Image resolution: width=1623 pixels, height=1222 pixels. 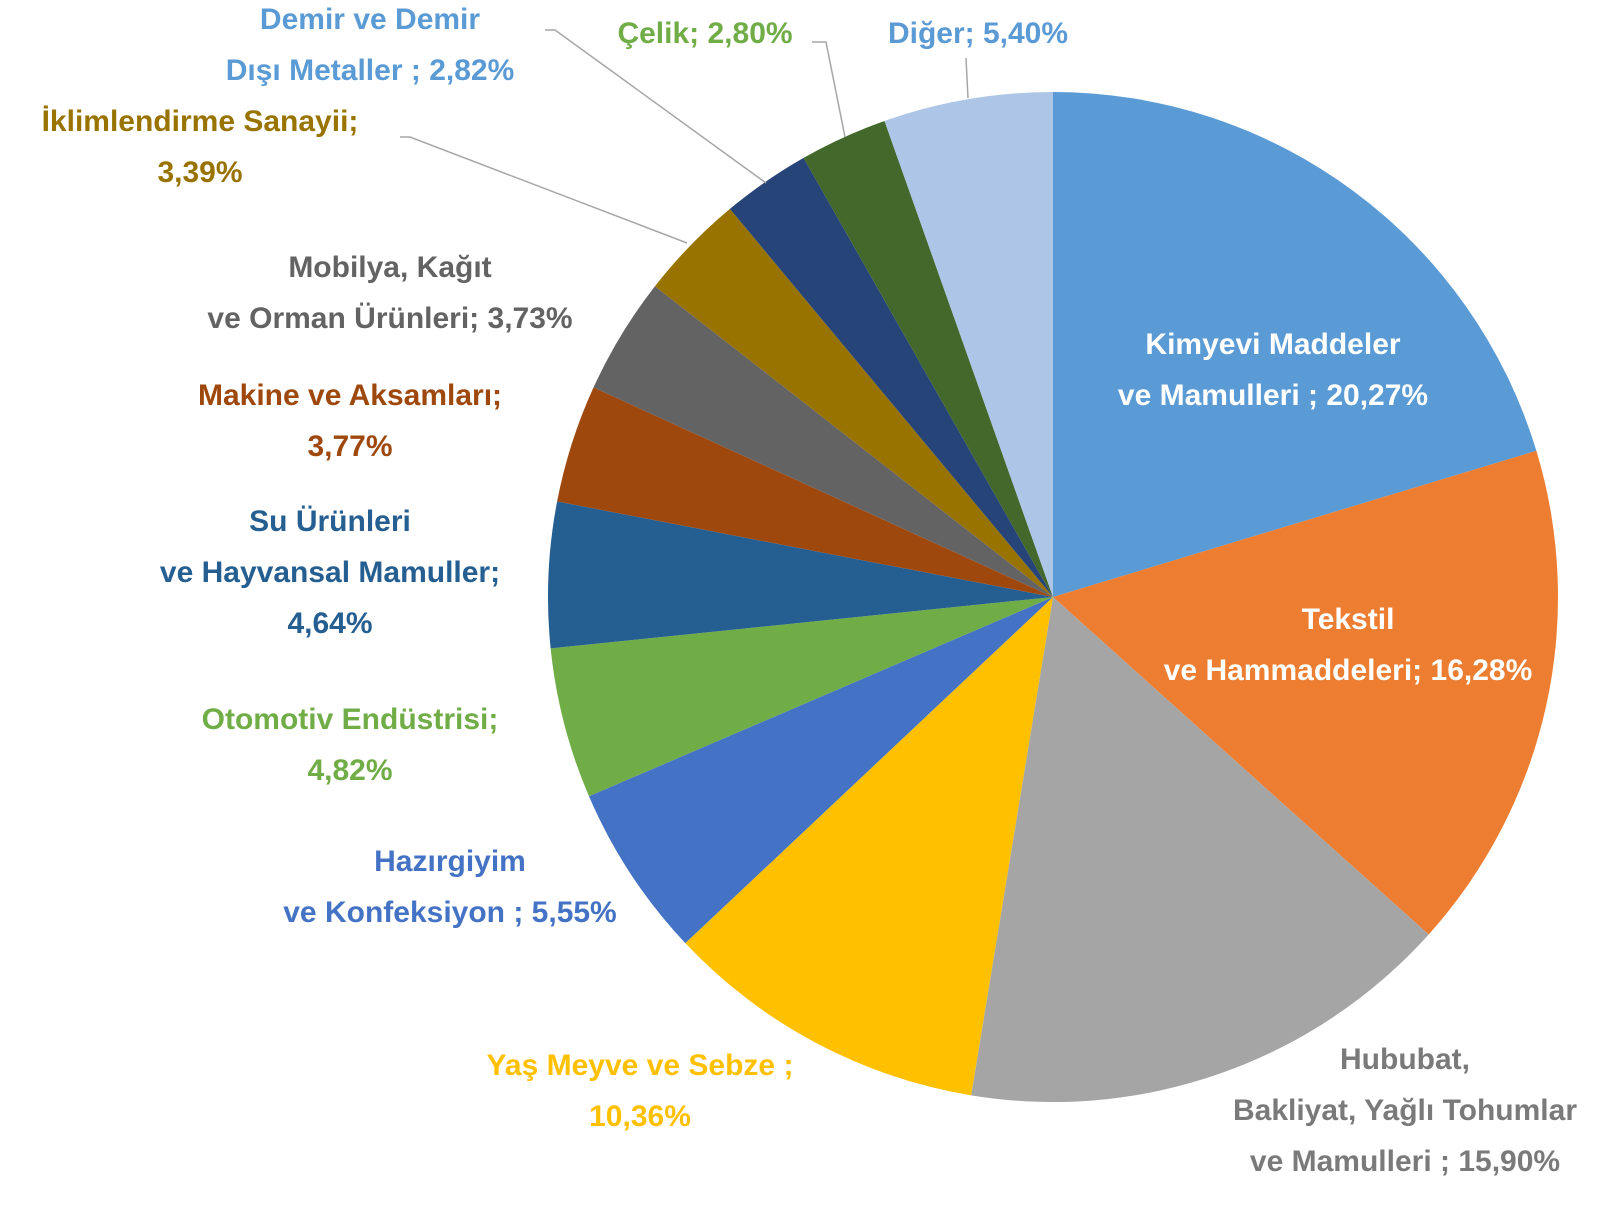 What do you see at coordinates (1025, 33) in the screenshot?
I see `value-label: 5,40%` at bounding box center [1025, 33].